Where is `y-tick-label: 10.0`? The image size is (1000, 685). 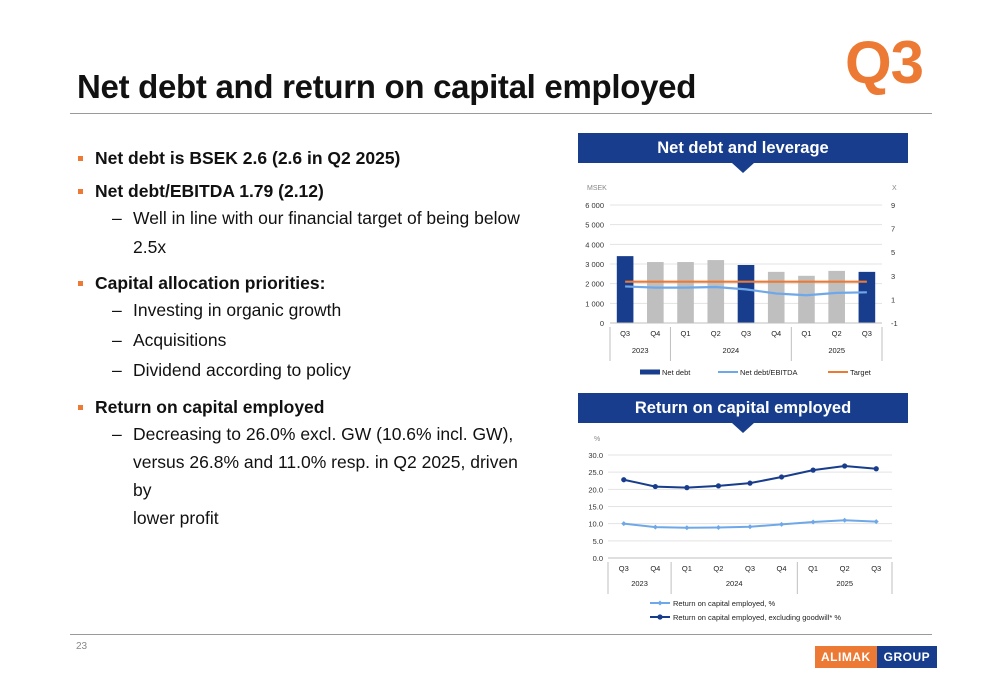
y-tick-label: 10.0 is located at coordinates (595, 524).